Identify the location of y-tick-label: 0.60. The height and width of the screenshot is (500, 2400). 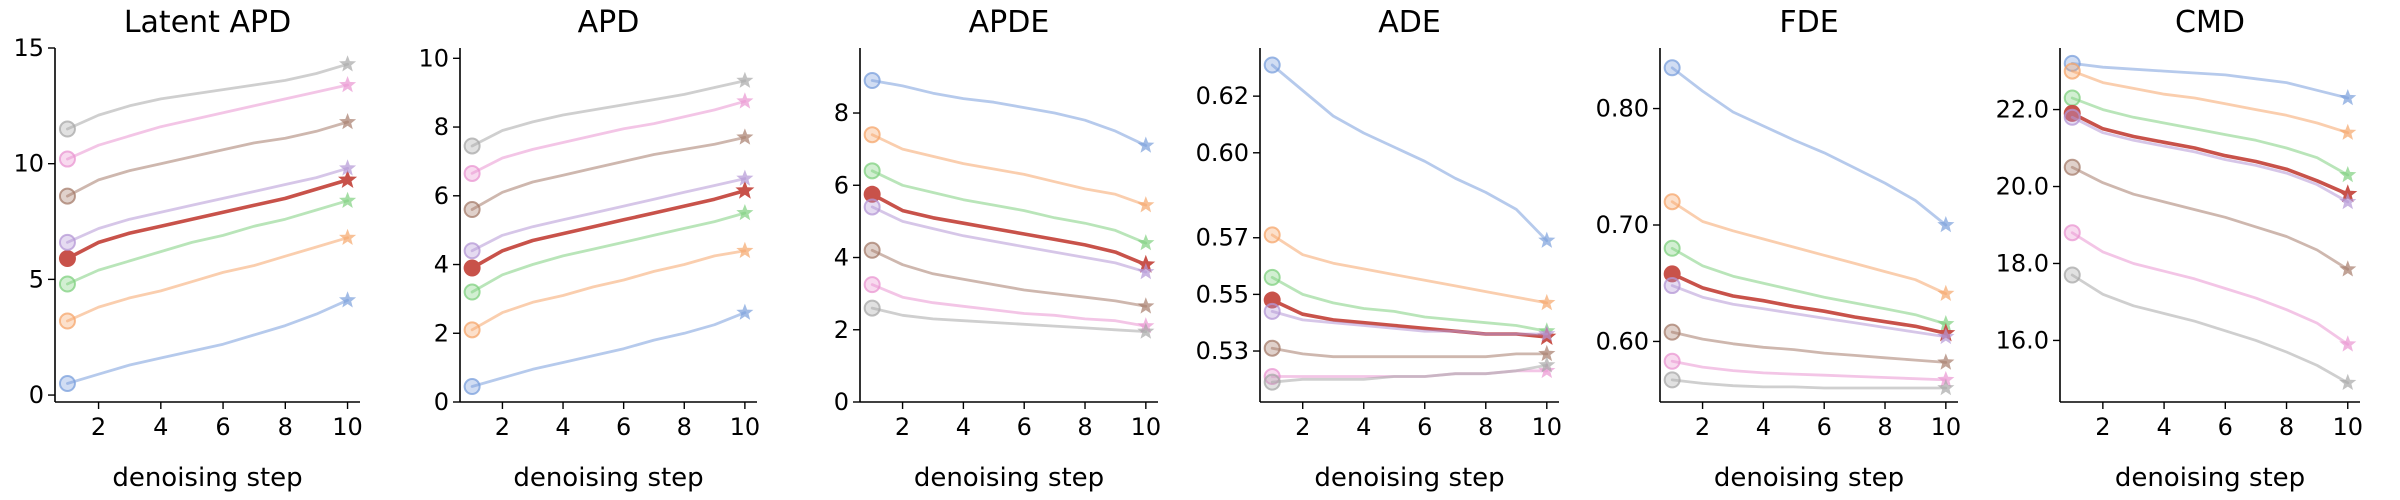
(1622, 341).